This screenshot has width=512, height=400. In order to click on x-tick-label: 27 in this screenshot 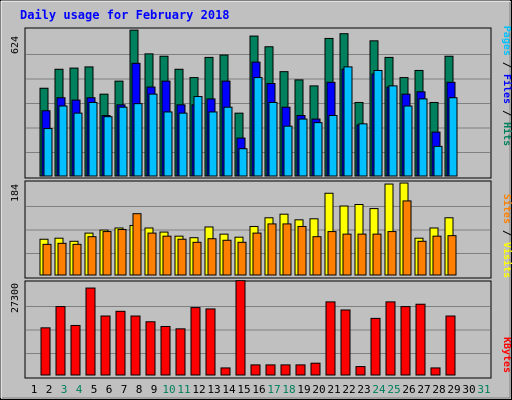, I will do `click(423, 389)`.